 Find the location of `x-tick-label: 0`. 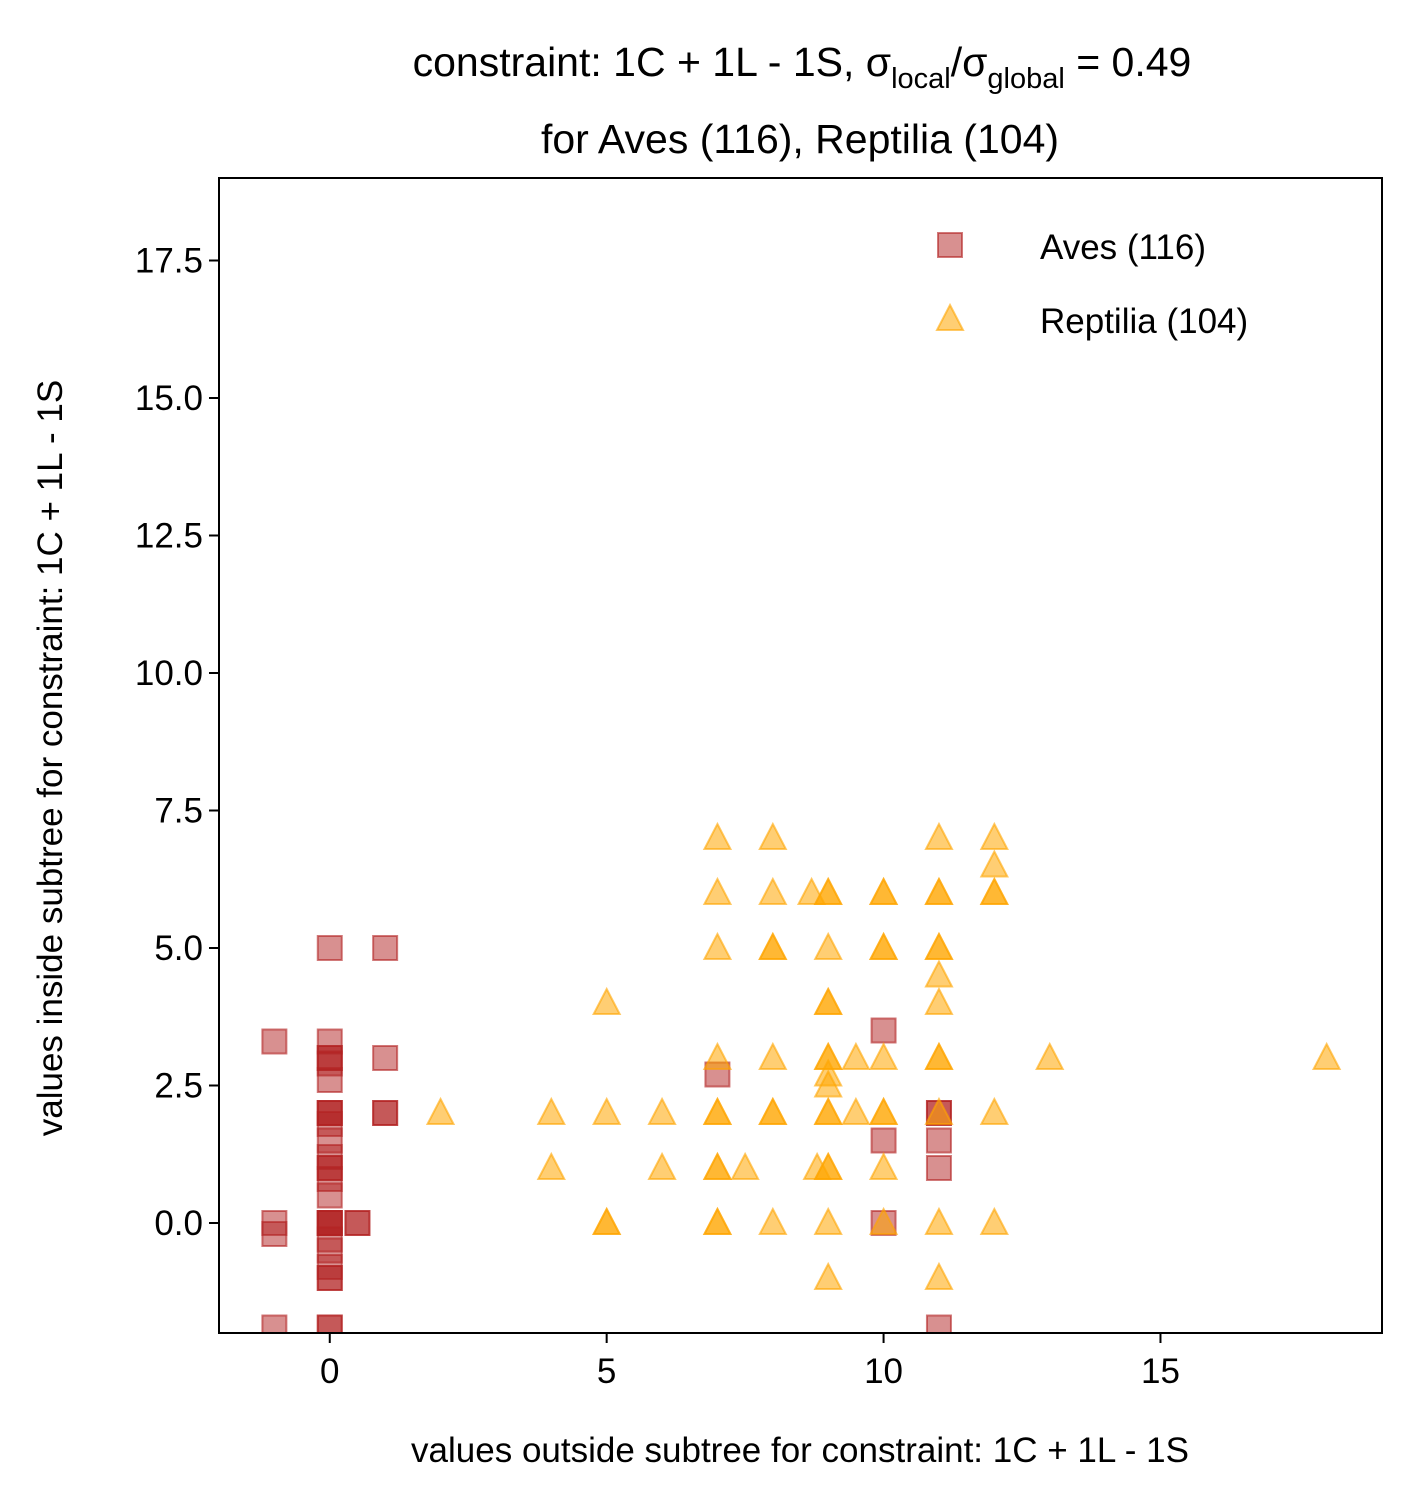

x-tick-label: 0 is located at coordinates (329, 1371).